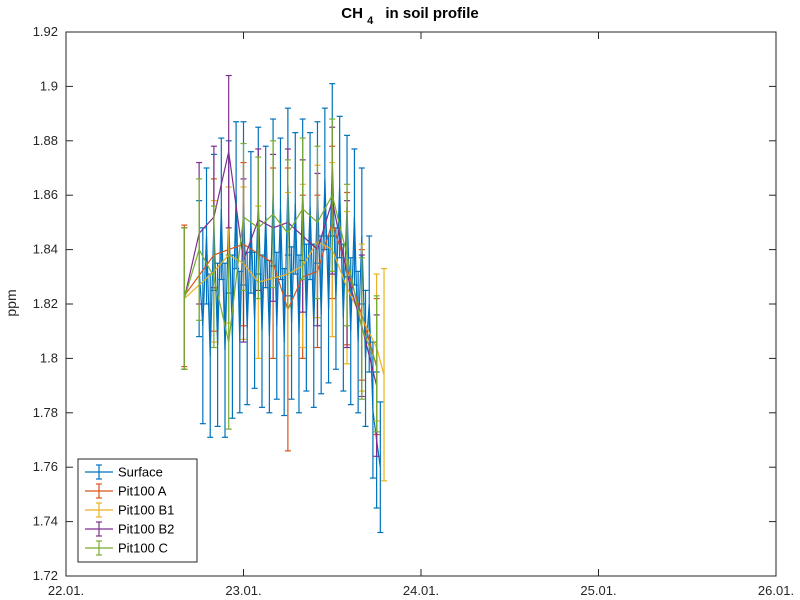 Image resolution: width=800 pixels, height=600 pixels. I want to click on y-axis-label: ppm, so click(11, 302).